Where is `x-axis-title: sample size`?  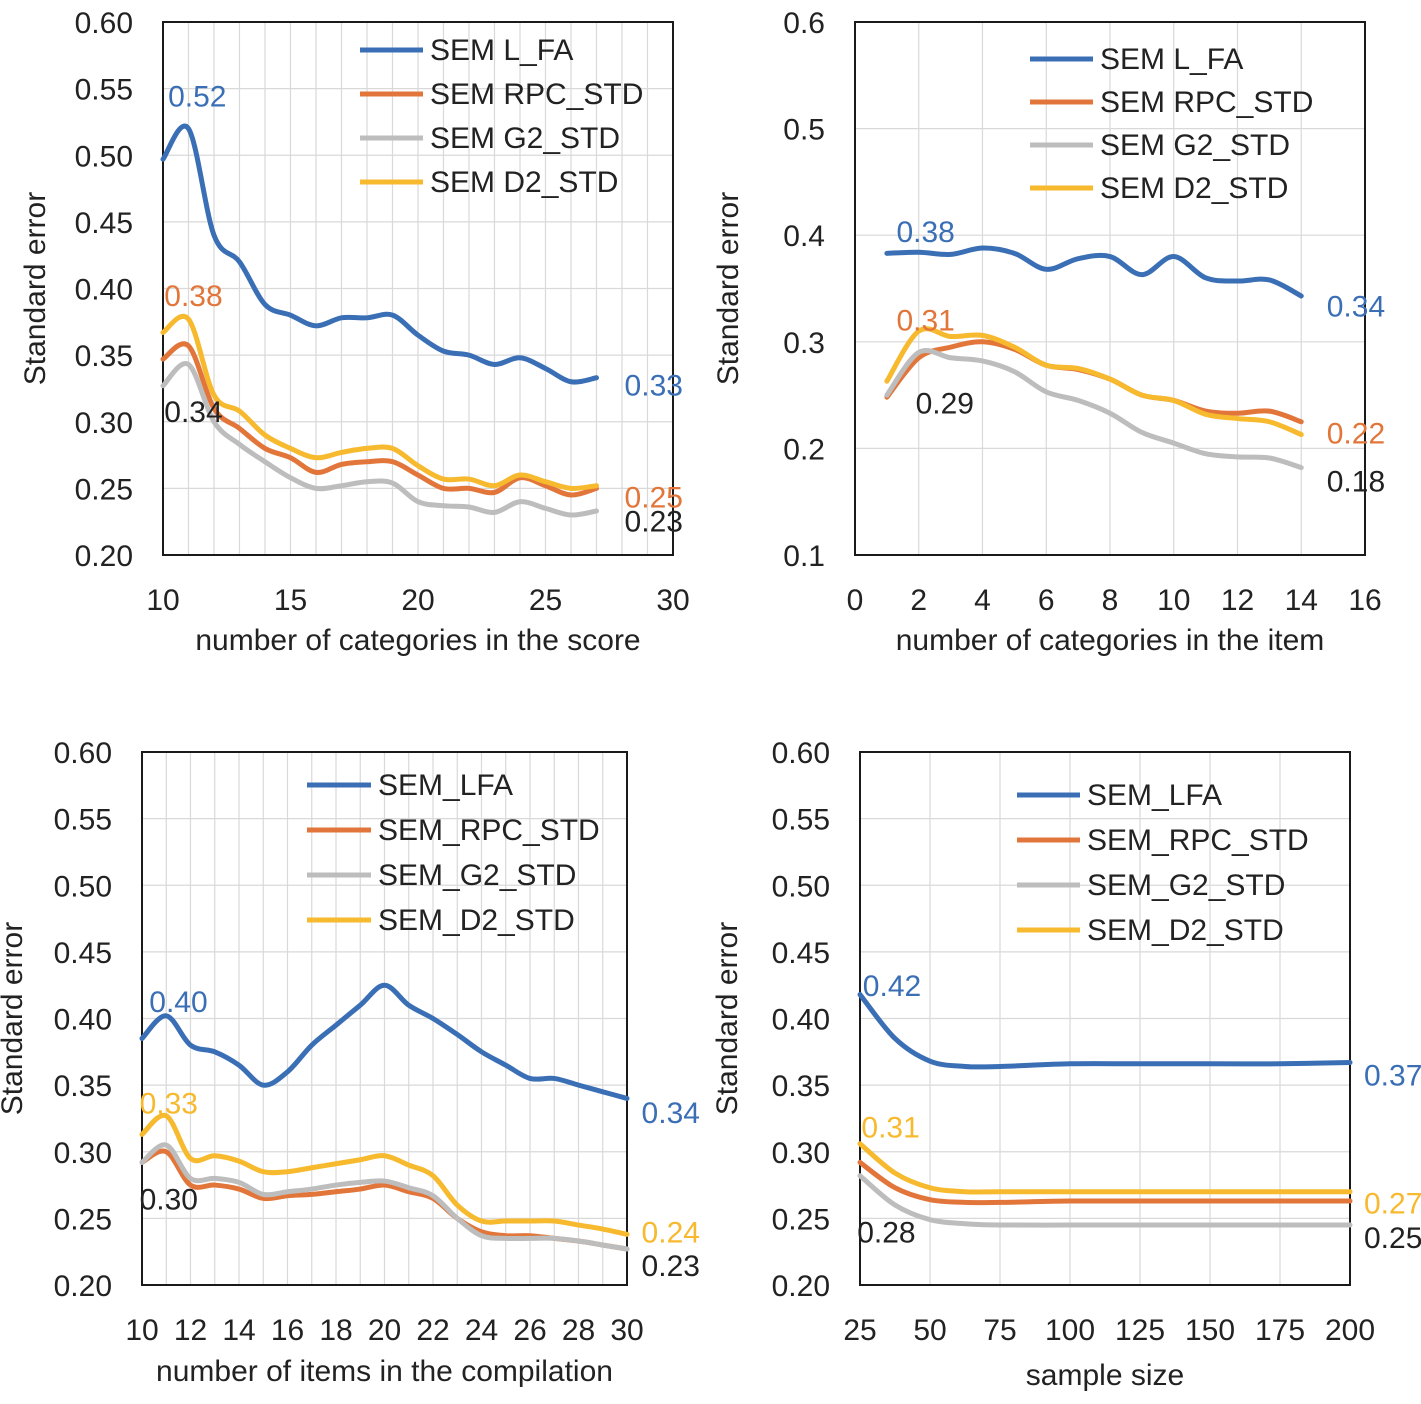 x-axis-title: sample size is located at coordinates (1105, 1375).